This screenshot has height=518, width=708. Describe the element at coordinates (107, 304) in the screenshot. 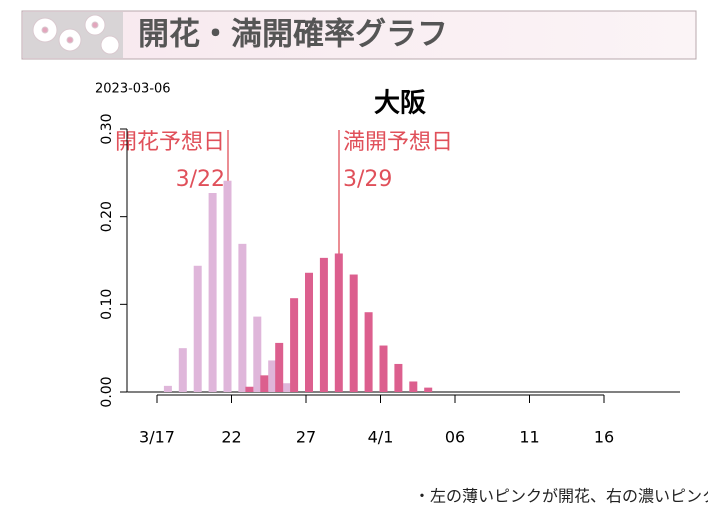

I see `y-tick-label: 0.10` at that location.